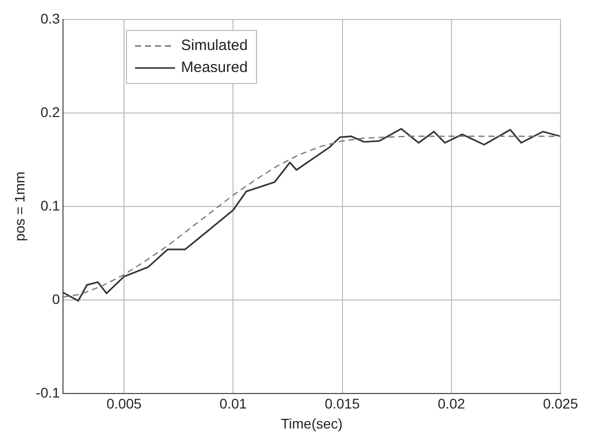 This screenshot has height=441, width=589. I want to click on x-tick-label: 0.02, so click(452, 404).